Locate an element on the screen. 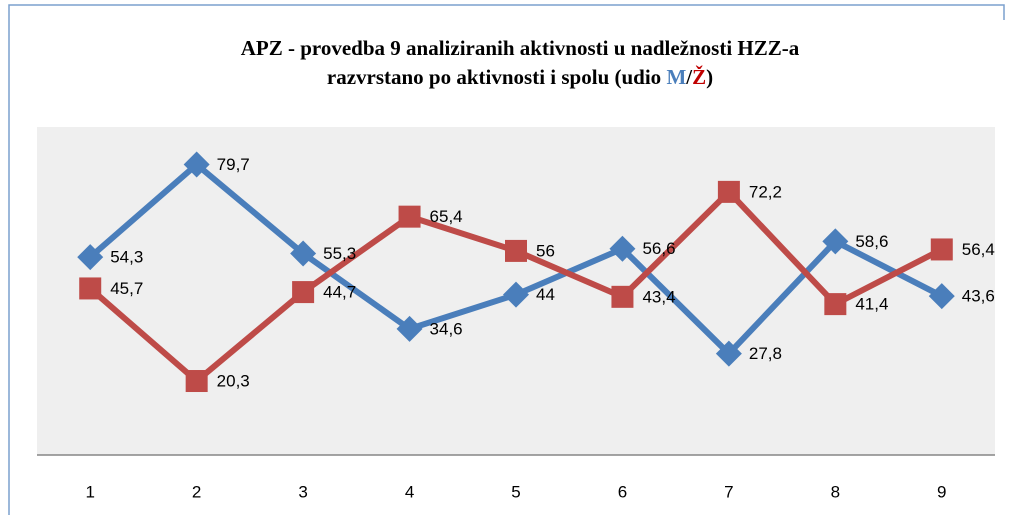  title-part: / is located at coordinates (689, 77).